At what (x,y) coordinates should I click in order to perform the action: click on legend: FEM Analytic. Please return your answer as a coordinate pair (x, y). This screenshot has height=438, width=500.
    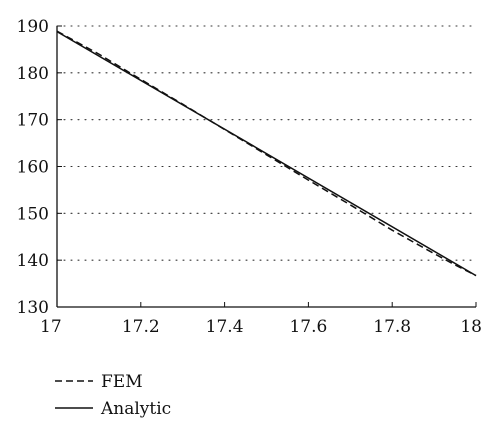
    Looking at the image, I should click on (113, 395).